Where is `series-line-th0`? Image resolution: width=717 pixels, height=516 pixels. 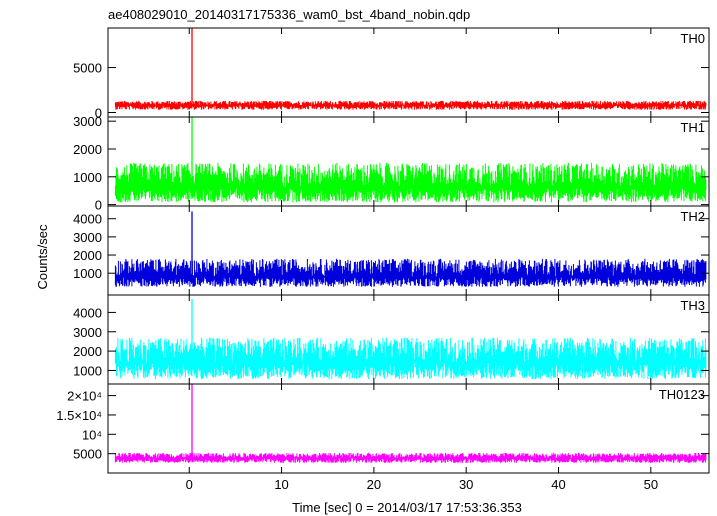
series-line-th0 is located at coordinates (410, 105).